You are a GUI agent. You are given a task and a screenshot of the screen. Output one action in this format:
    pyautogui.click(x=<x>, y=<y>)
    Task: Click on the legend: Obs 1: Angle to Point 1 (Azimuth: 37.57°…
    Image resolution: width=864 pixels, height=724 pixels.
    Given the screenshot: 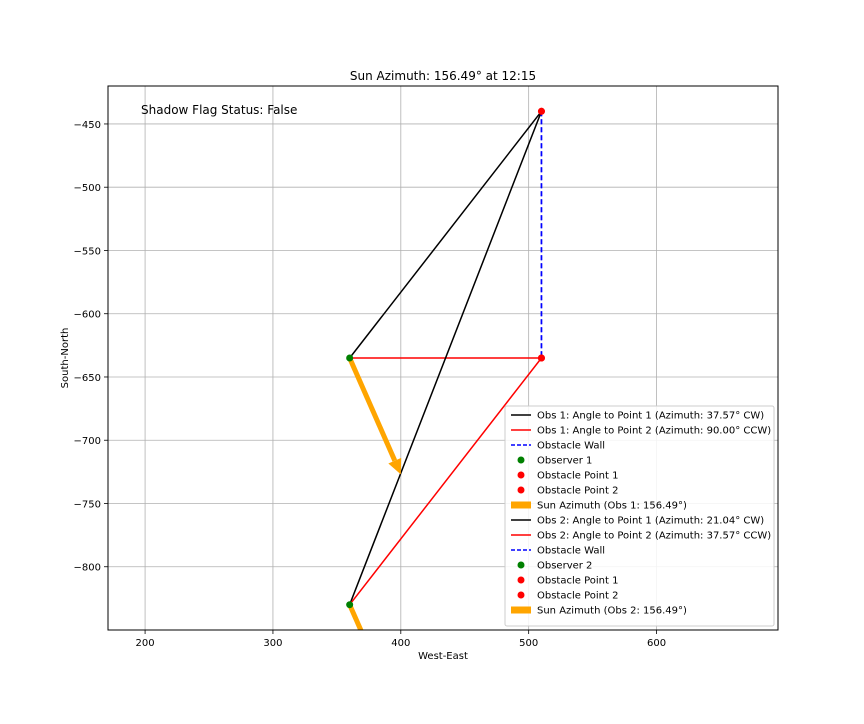 What is the action you would take?
    pyautogui.click(x=639, y=516)
    